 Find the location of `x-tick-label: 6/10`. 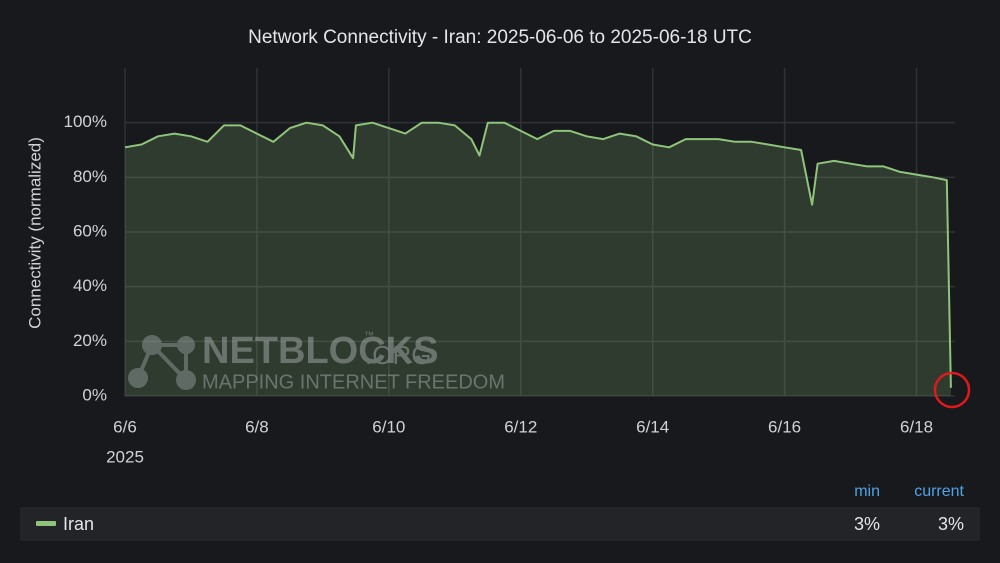

x-tick-label: 6/10 is located at coordinates (388, 426).